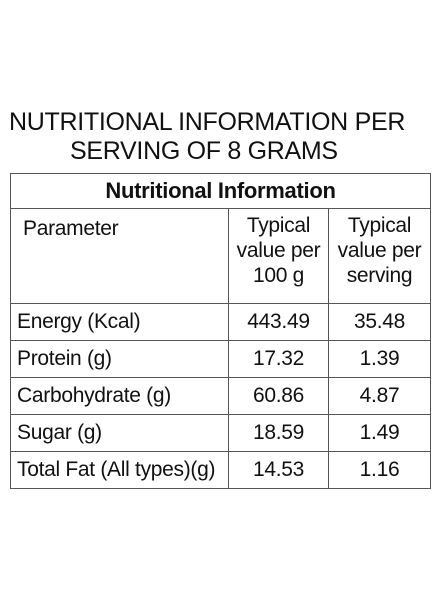 This screenshot has height=590, width=442. What do you see at coordinates (207, 122) in the screenshot?
I see `heading-line-1: NUTRITIONAL INFORMATION PER` at bounding box center [207, 122].